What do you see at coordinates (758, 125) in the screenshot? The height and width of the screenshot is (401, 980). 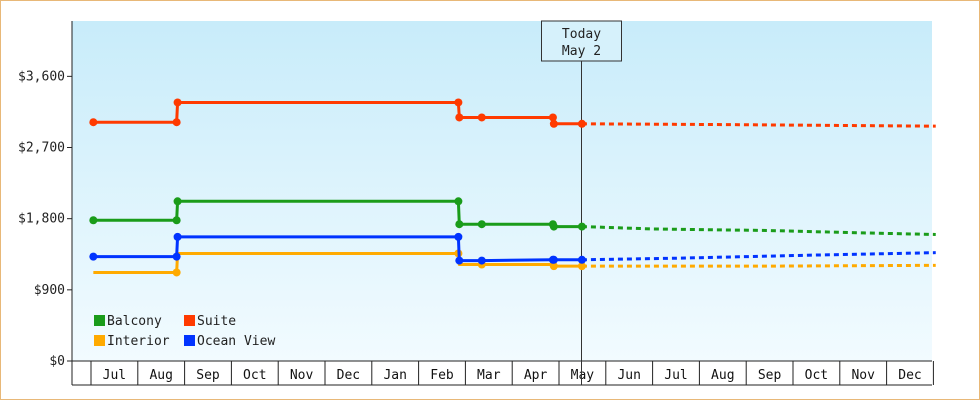 I see `forecast-line-suite` at bounding box center [758, 125].